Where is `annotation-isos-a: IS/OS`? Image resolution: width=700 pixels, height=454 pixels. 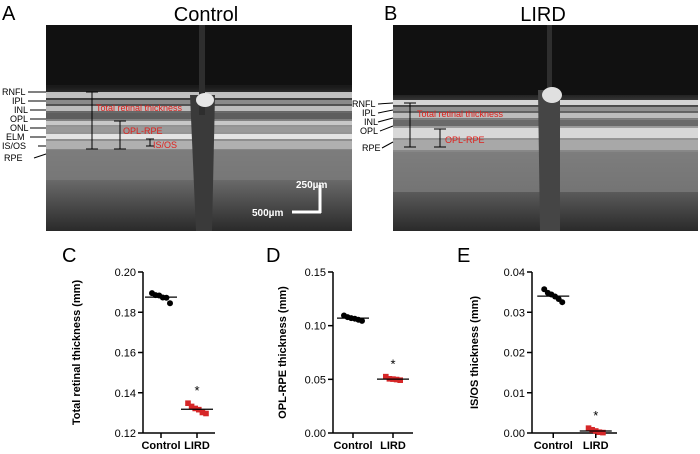 annotation-isos-a: IS/OS is located at coordinates (165, 145).